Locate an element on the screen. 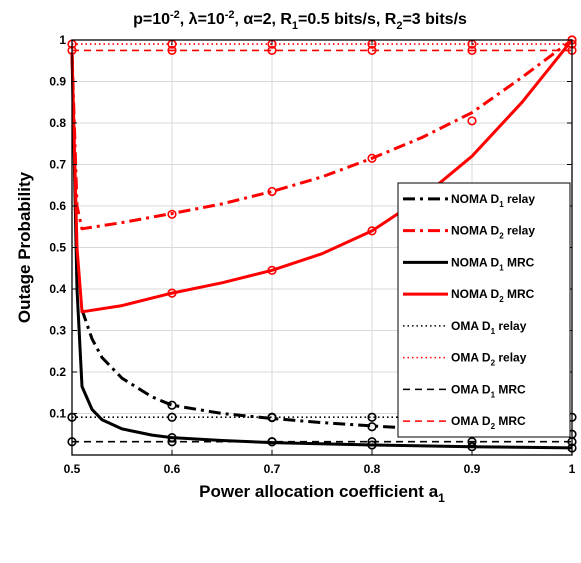  y-tick-label: 0.7 is located at coordinates (57, 165).